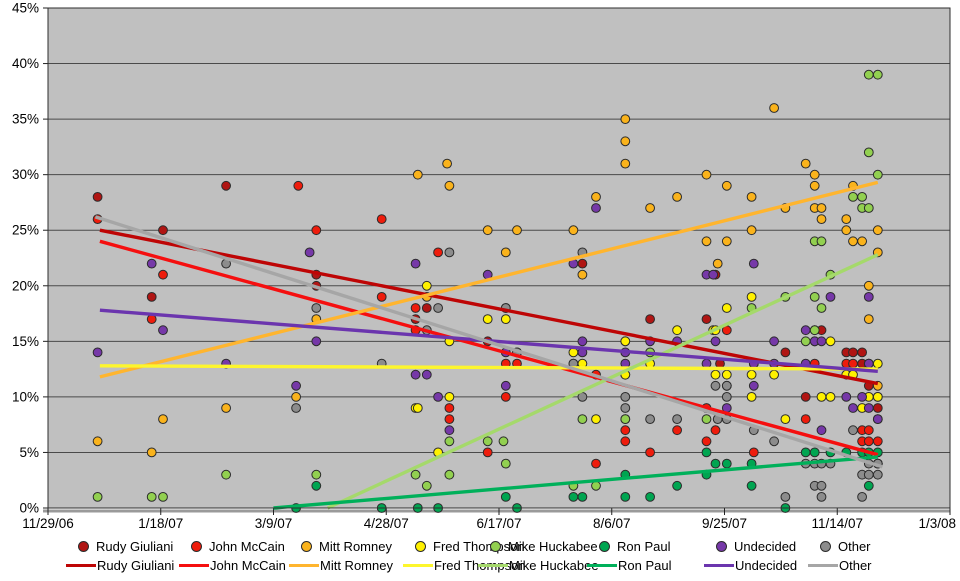  Describe the element at coordinates (25, 230) in the screenshot. I see `y-axis-label: 25%` at that location.